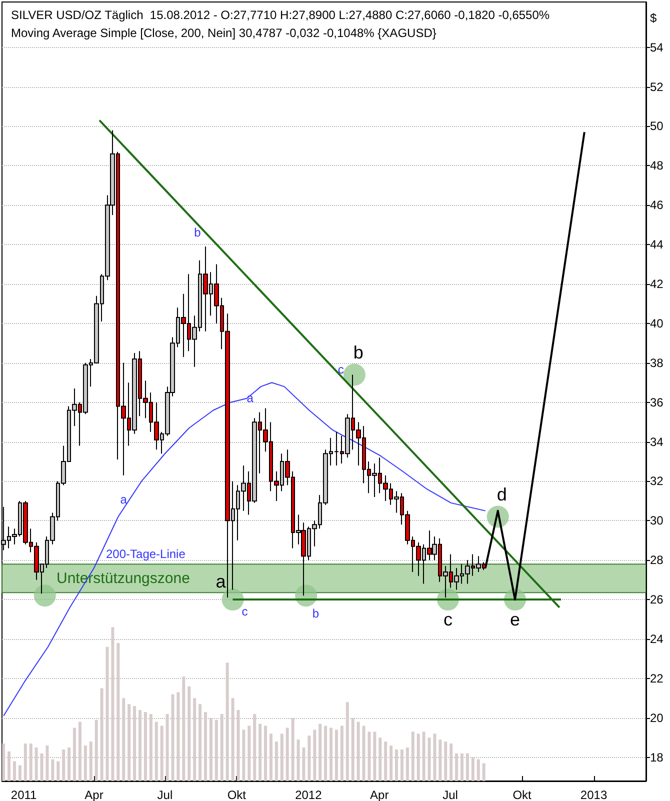  Describe the element at coordinates (657, 521) in the screenshot. I see `y-tick-label: 30` at that location.